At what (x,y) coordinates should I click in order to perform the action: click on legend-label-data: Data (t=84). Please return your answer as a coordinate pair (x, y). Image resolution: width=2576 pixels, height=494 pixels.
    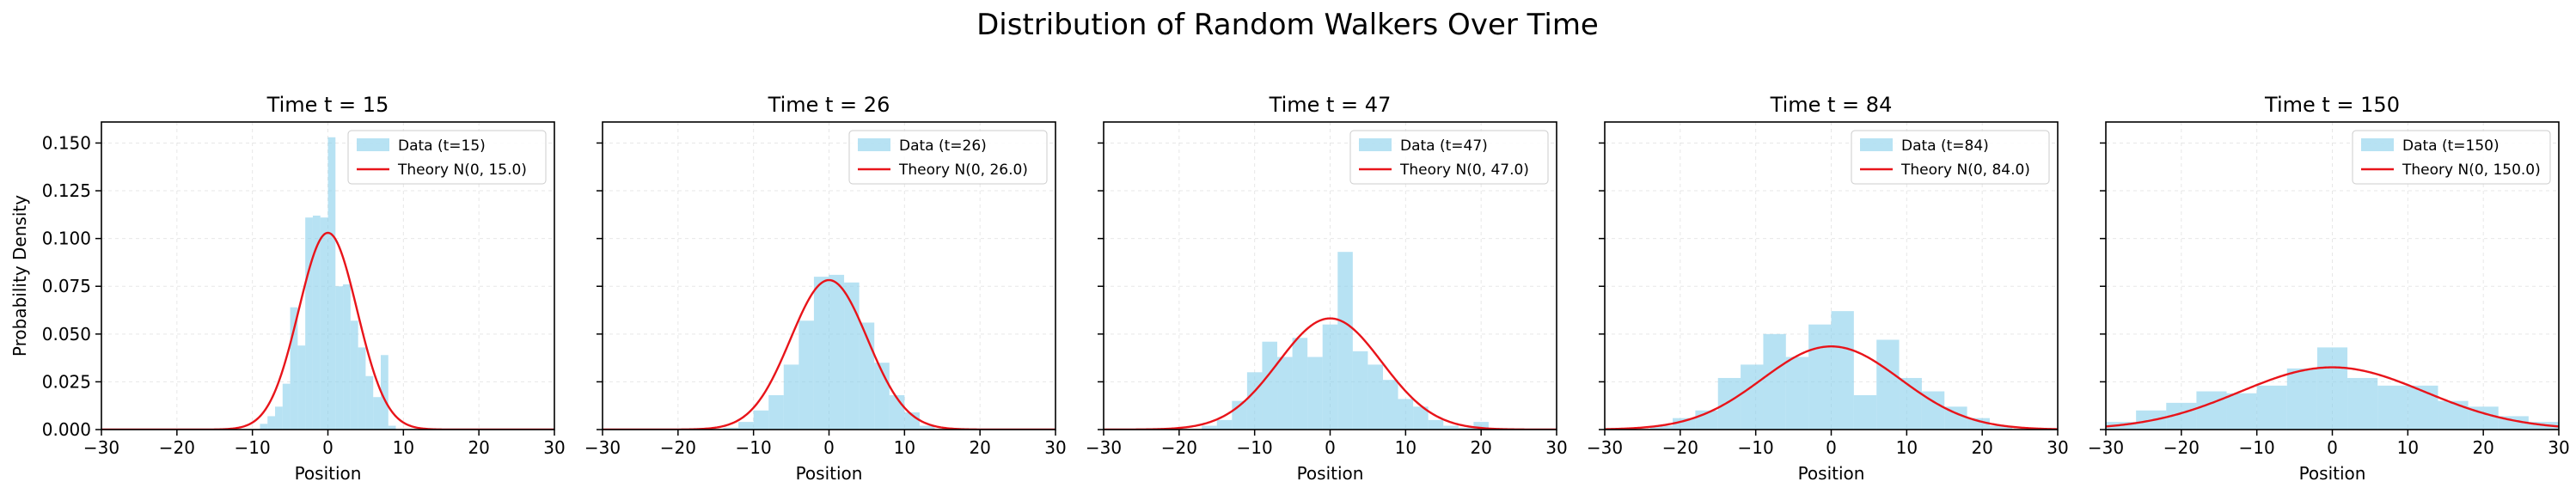
    Looking at the image, I should click on (1945, 146).